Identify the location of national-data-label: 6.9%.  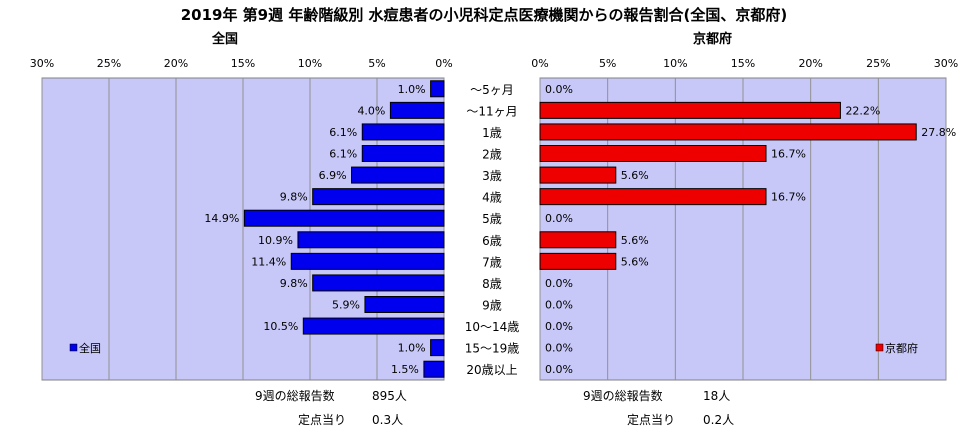
(333, 175).